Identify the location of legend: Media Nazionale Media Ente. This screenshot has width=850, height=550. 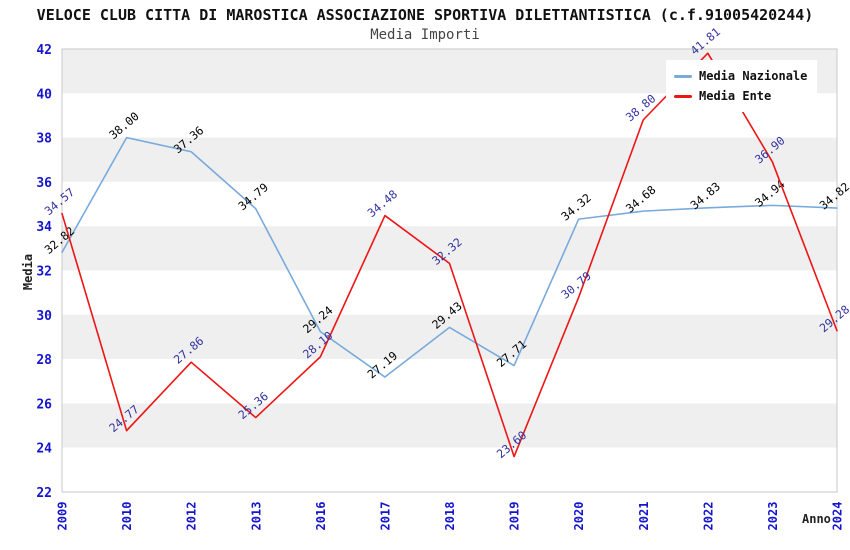
(742, 86).